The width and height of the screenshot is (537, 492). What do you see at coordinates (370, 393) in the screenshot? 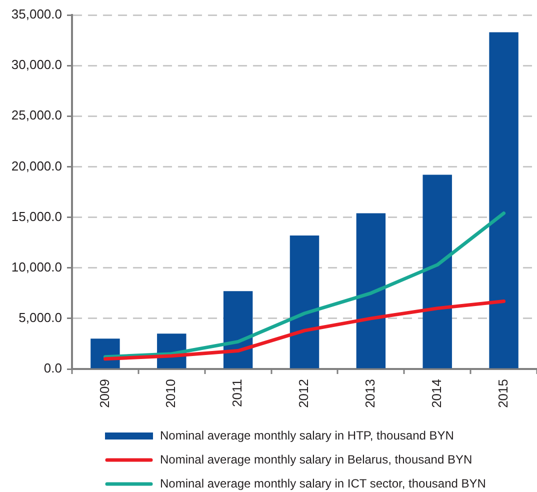
I see `x-tick-label: 2013` at bounding box center [370, 393].